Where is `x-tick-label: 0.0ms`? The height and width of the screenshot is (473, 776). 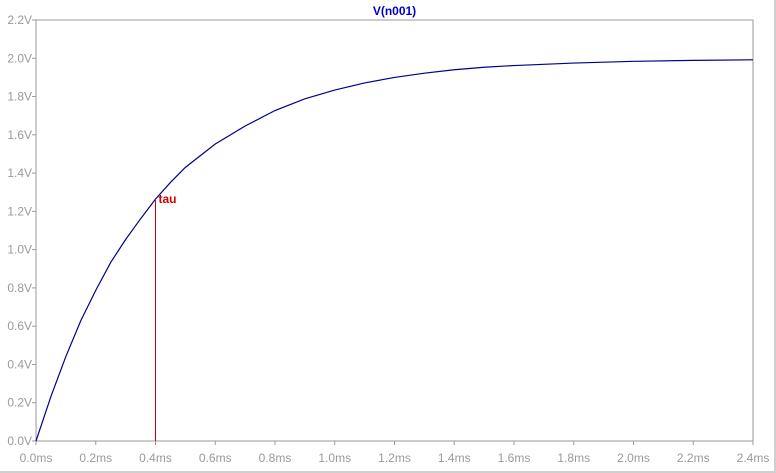
x-tick-label: 0.0ms is located at coordinates (36, 458).